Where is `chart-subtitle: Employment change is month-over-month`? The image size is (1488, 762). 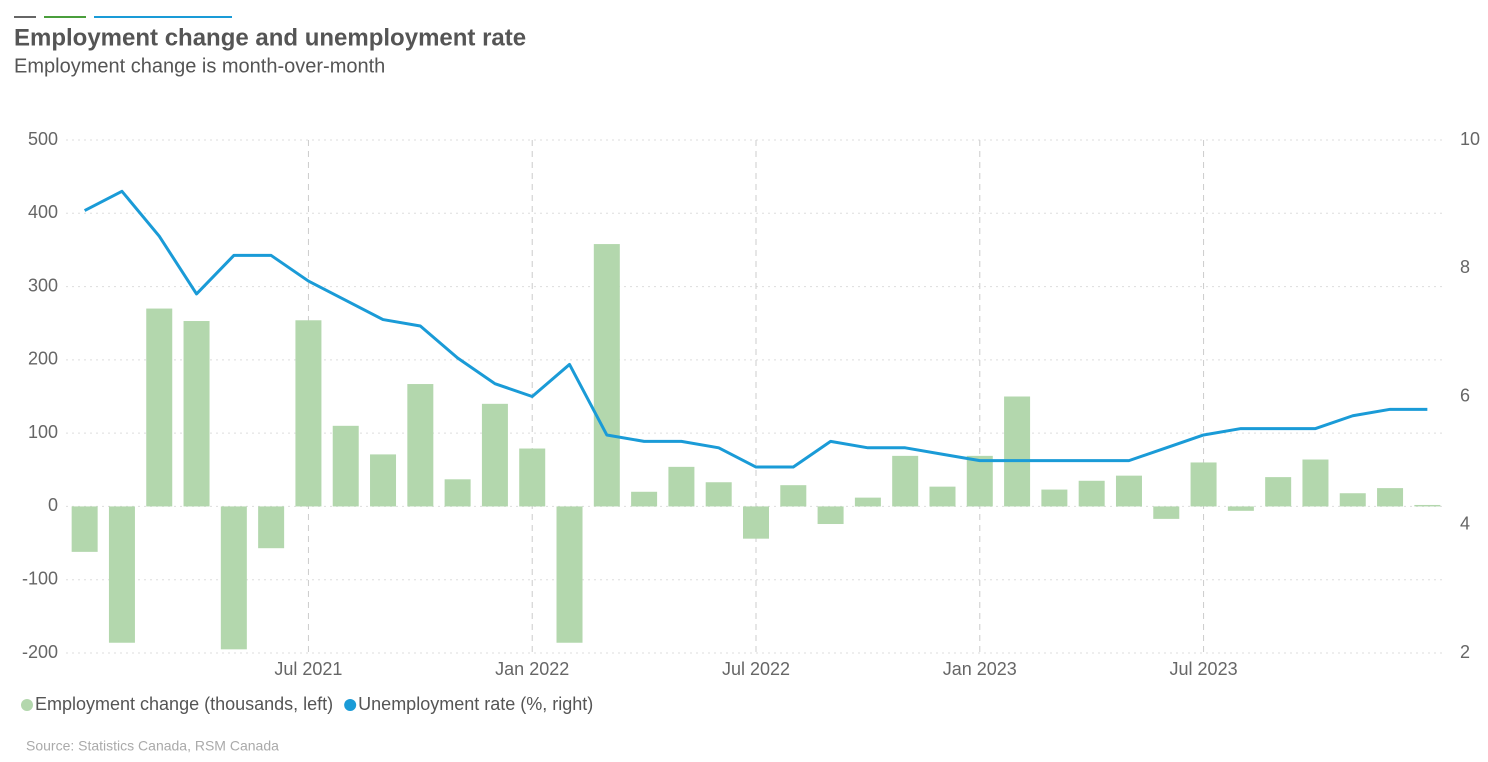 chart-subtitle: Employment change is month-over-month is located at coordinates (199, 66).